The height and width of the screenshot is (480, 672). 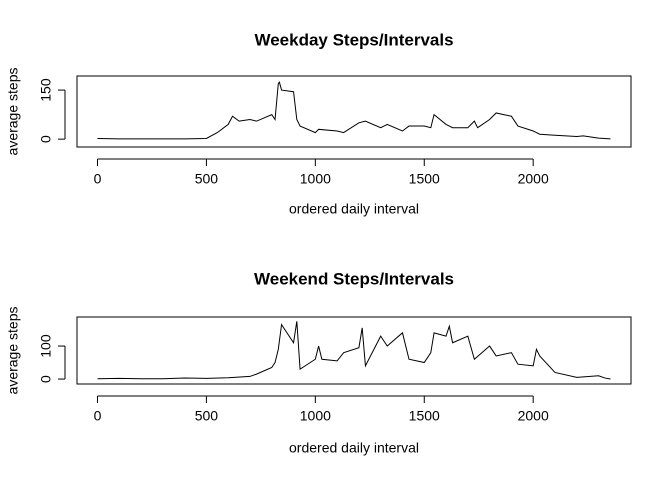 I want to click on y-tick-label: 100, so click(x=46, y=346).